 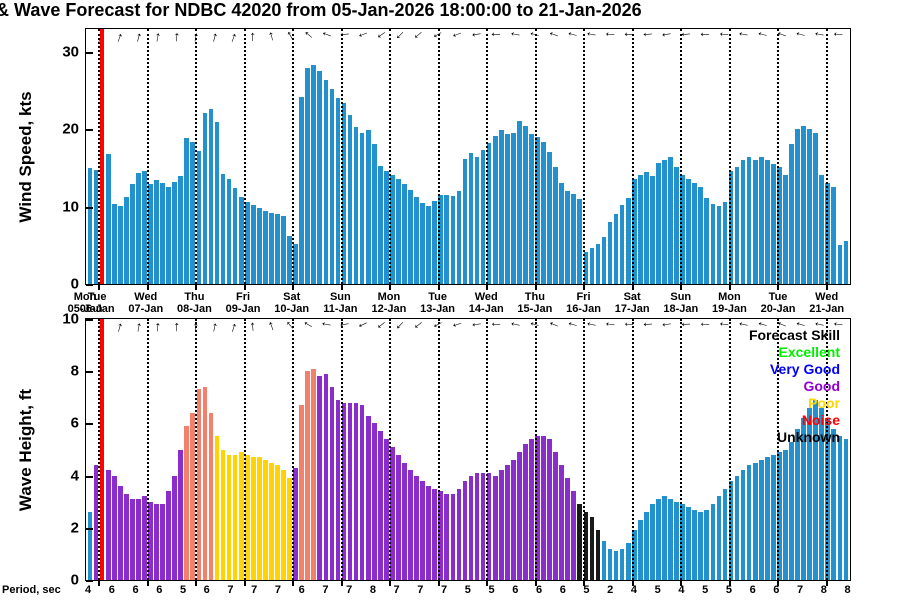 I want to click on day-name: Sun, so click(x=340, y=297).